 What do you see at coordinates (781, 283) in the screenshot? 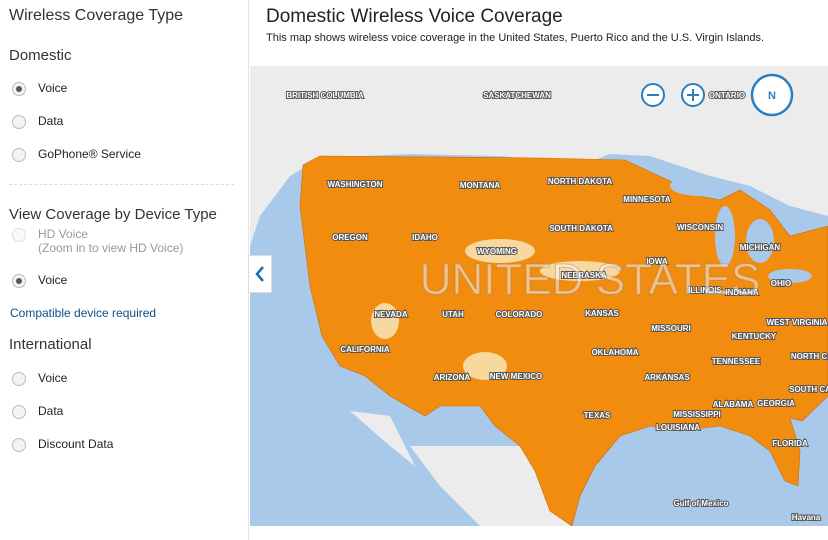
I see `map-label: OHIO` at bounding box center [781, 283].